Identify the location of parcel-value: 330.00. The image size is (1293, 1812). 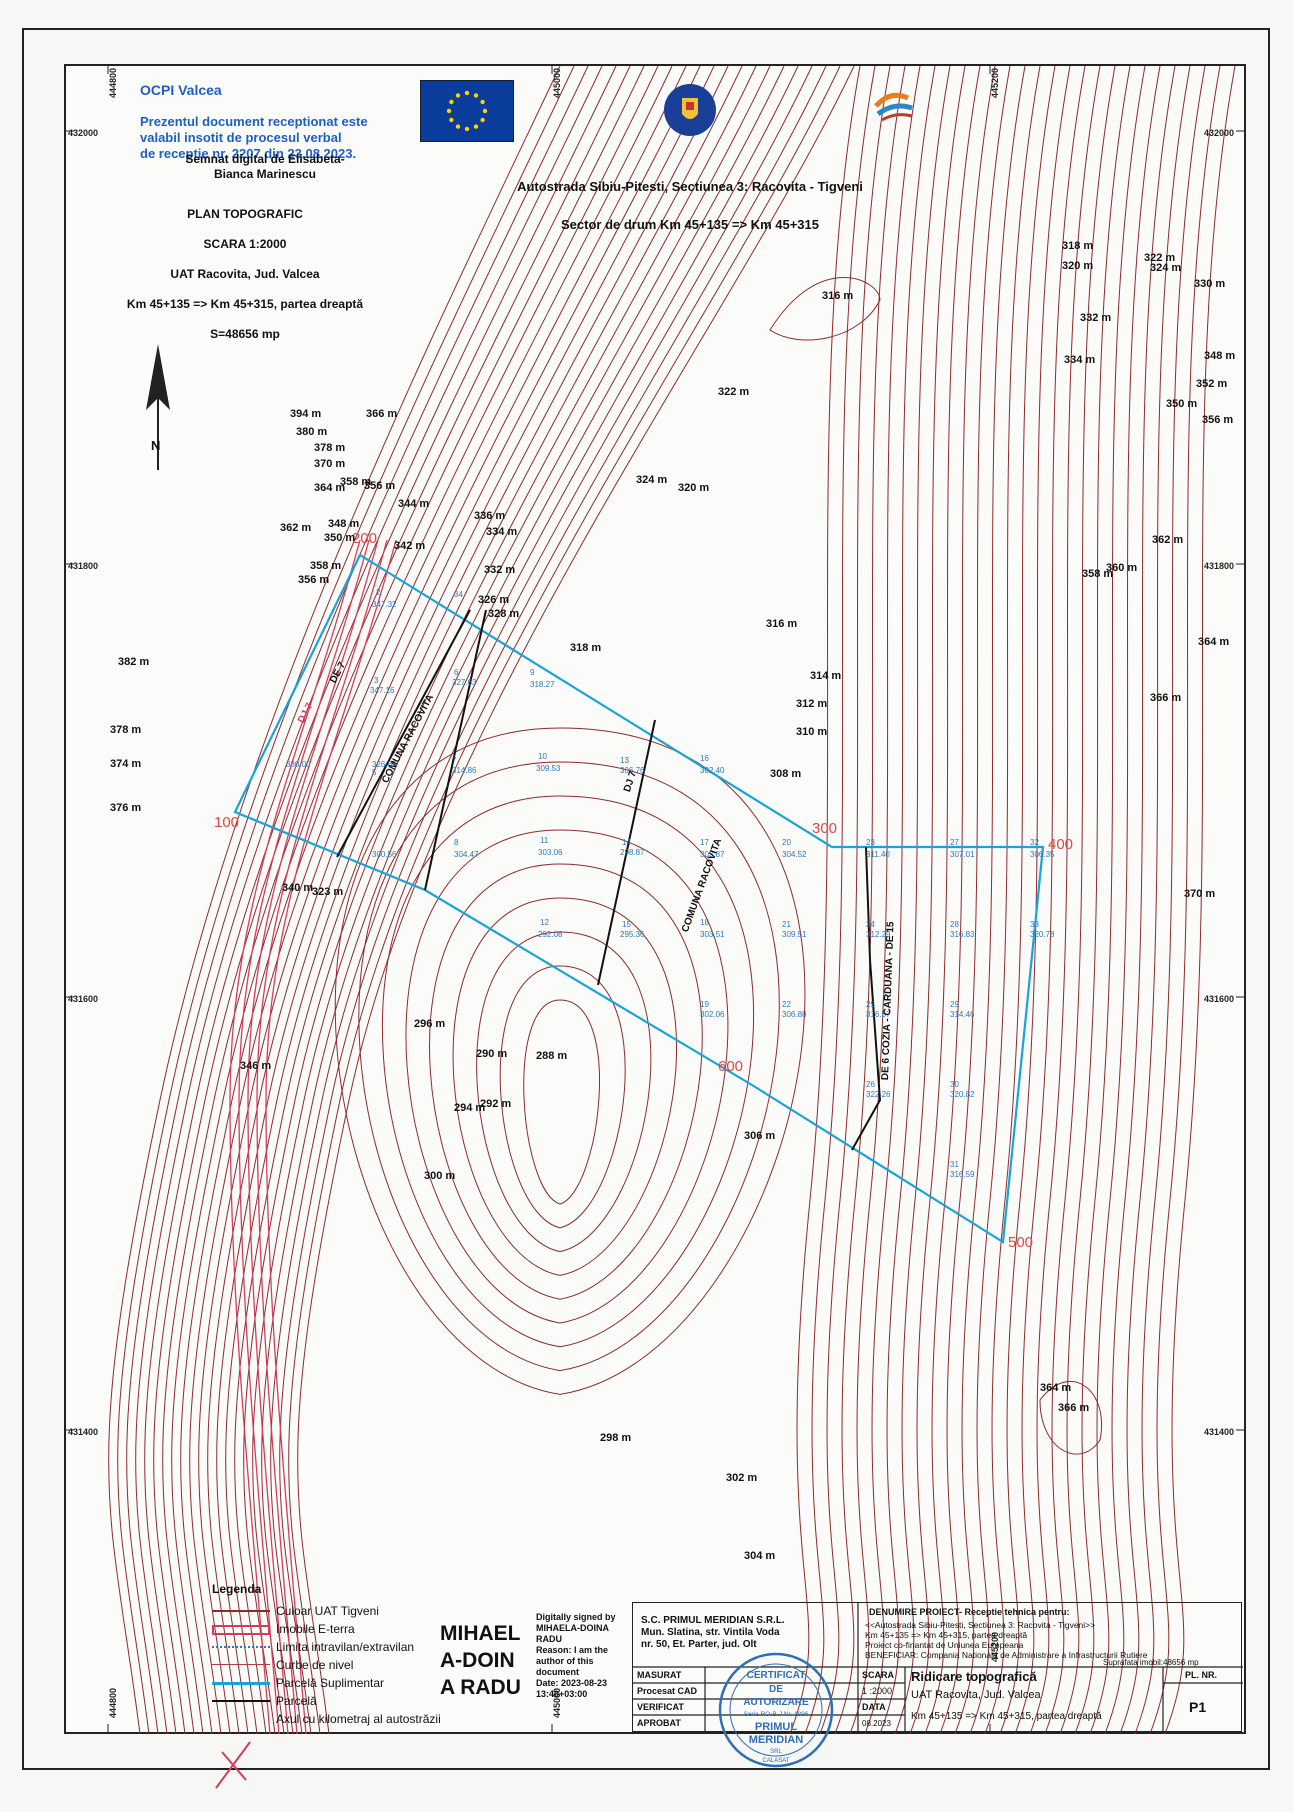
(298, 764).